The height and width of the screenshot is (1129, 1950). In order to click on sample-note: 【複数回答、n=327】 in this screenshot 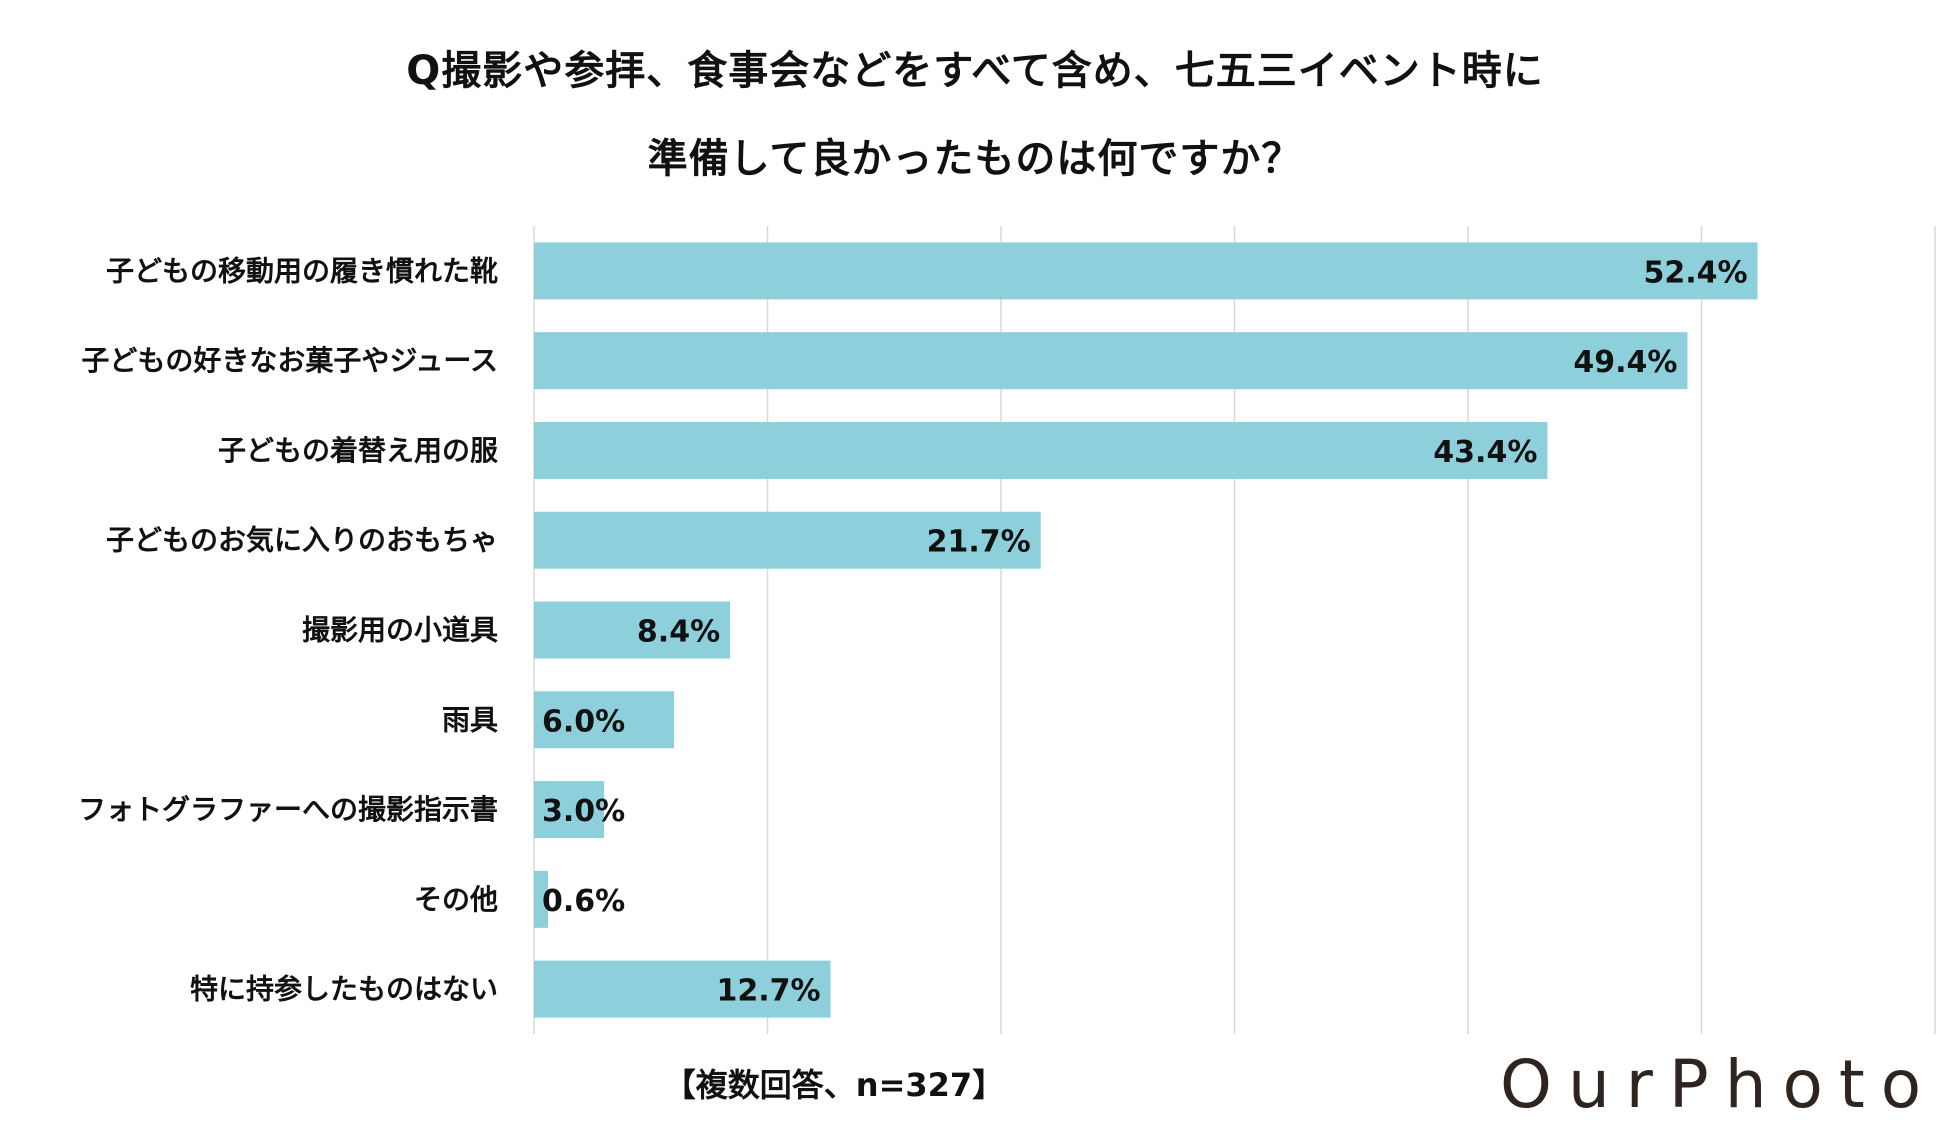, I will do `click(834, 1085)`.